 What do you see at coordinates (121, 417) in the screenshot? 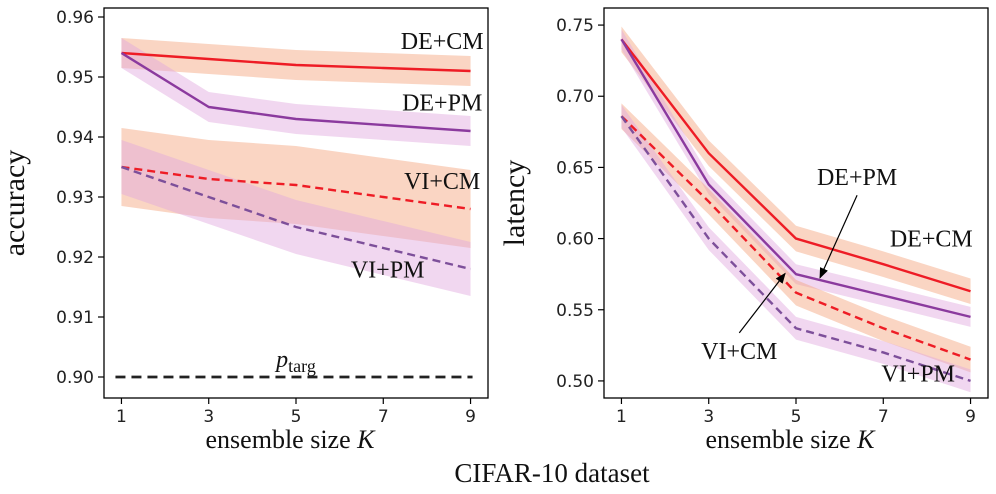
I see `accuracy-x-tick-label-1: 1` at bounding box center [121, 417].